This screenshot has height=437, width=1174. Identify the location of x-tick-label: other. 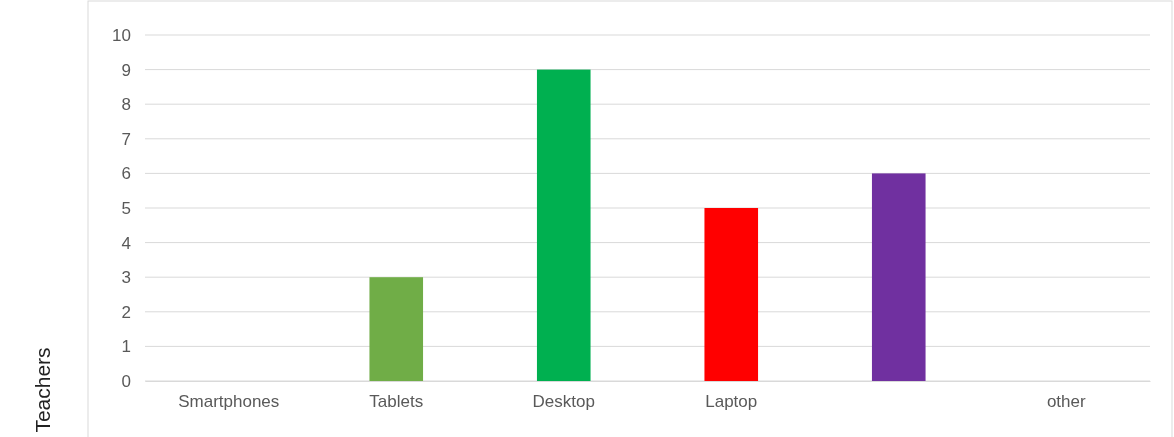
(1066, 402).